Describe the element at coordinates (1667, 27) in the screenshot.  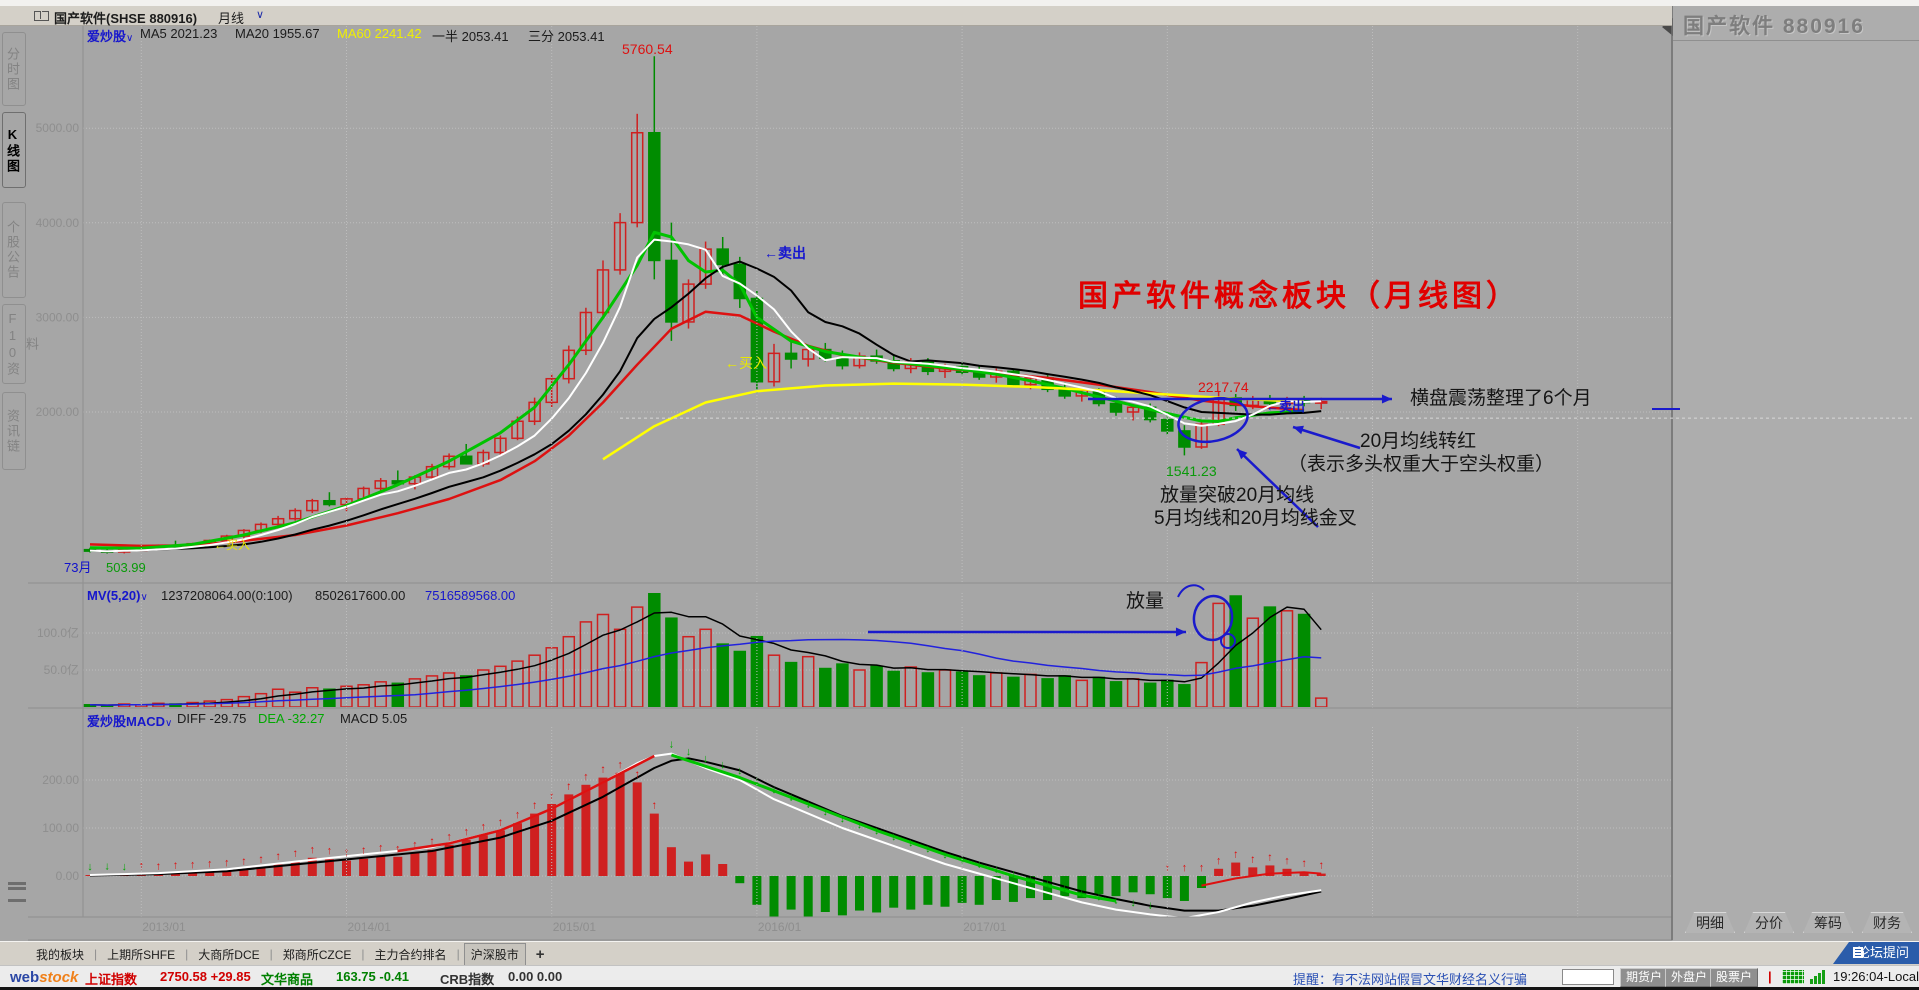
I see `collapse-arrow-icon` at that location.